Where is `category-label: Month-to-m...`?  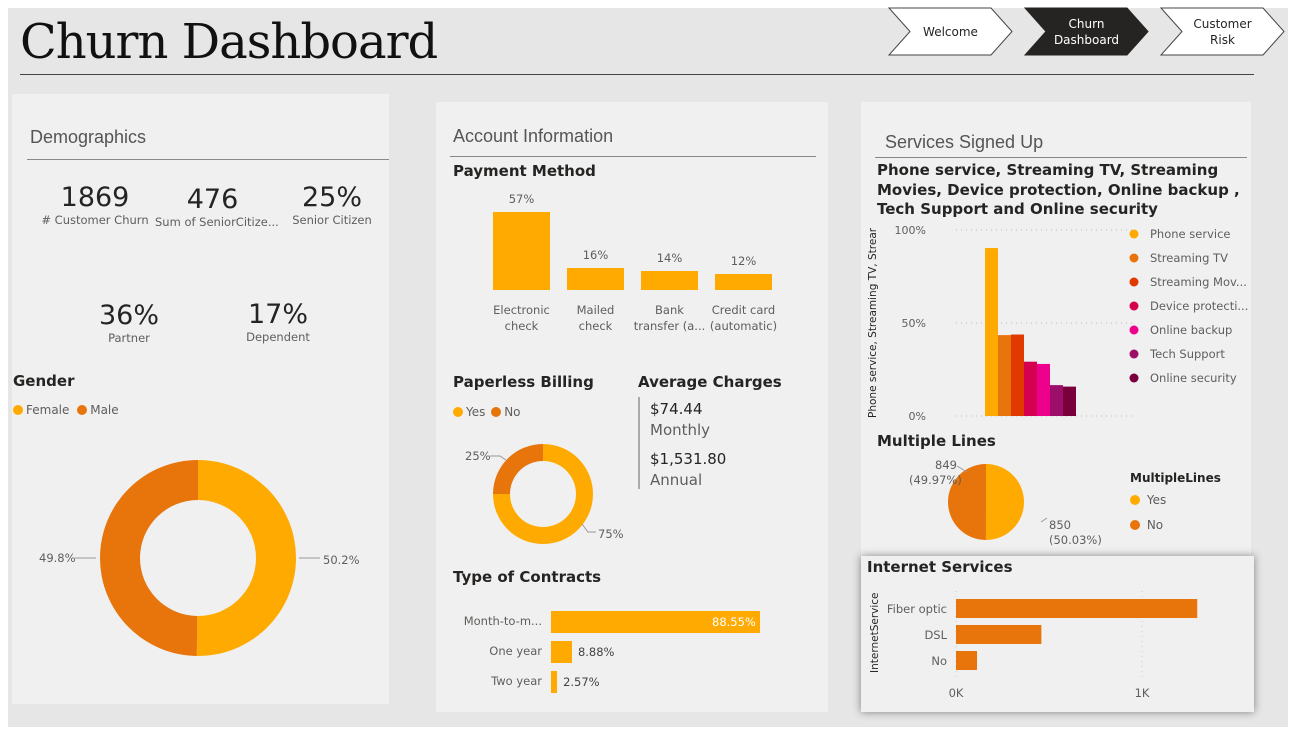
category-label: Month-to-m... is located at coordinates (502, 621).